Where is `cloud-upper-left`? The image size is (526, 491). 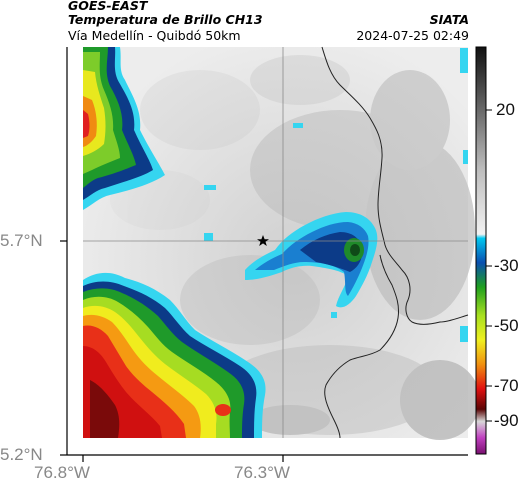
cloud-upper-left is located at coordinates (124, 128).